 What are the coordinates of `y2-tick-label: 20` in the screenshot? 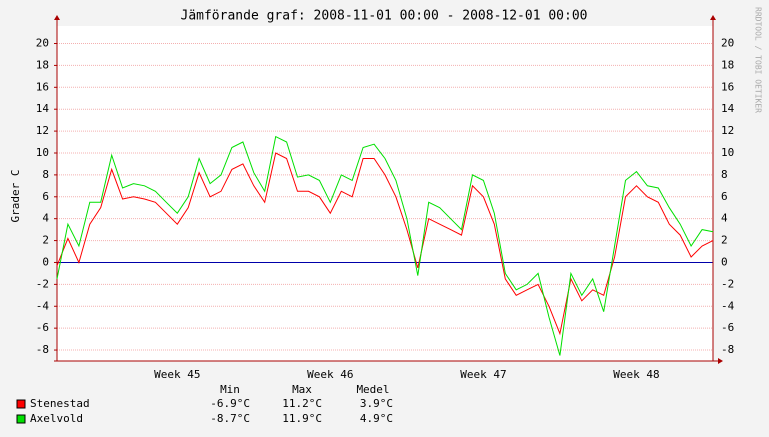 It's located at (727, 43).